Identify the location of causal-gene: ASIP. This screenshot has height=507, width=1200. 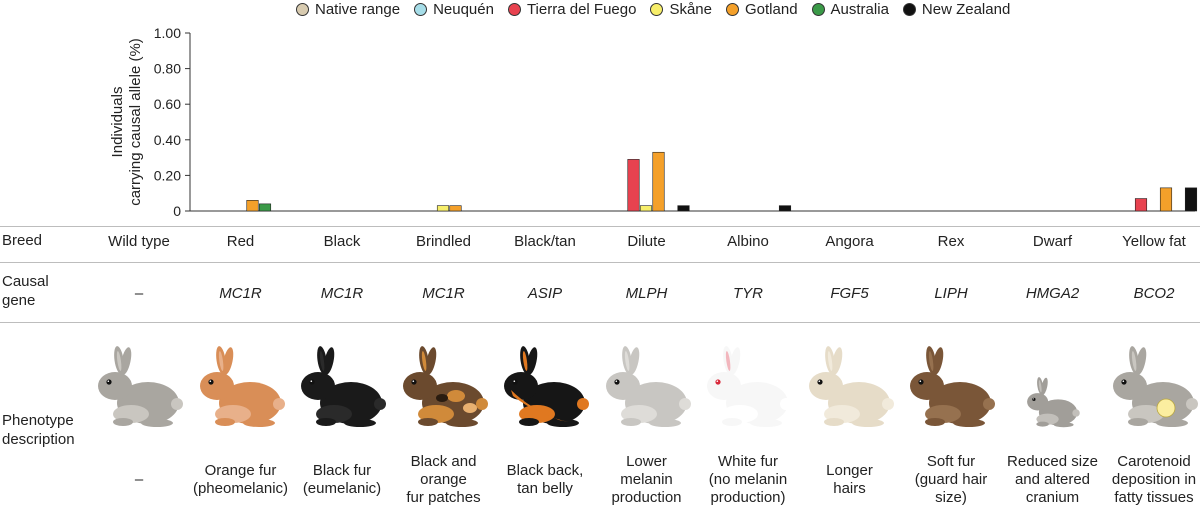
(545, 293).